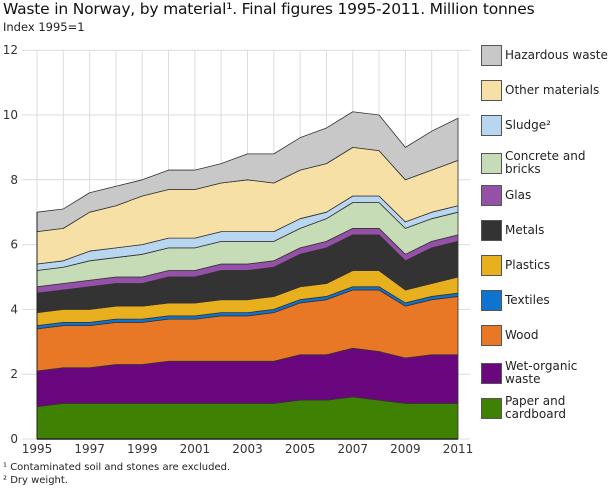 The image size is (610, 488). Describe the element at coordinates (528, 125) in the screenshot. I see `legend-label: Sludge²` at that location.